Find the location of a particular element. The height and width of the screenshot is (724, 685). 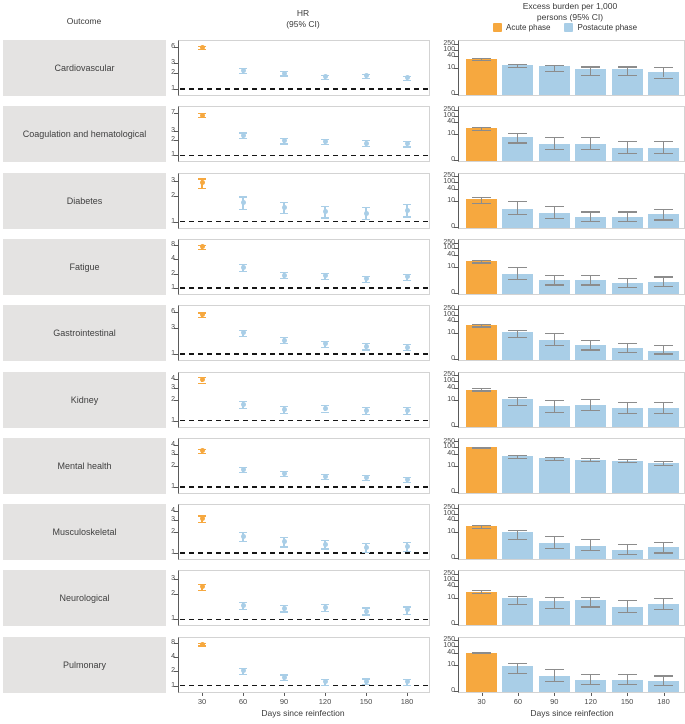

hr-panel-gastrointestinal: 1 3 6 is located at coordinates (300, 333).